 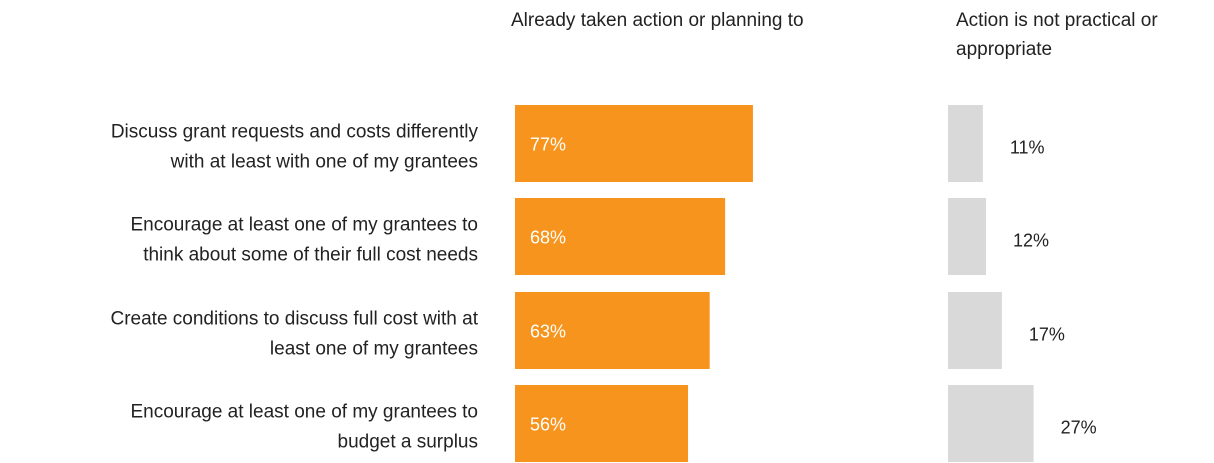 What do you see at coordinates (1079, 428) in the screenshot?
I see `data-label-not-practical: 27%` at bounding box center [1079, 428].